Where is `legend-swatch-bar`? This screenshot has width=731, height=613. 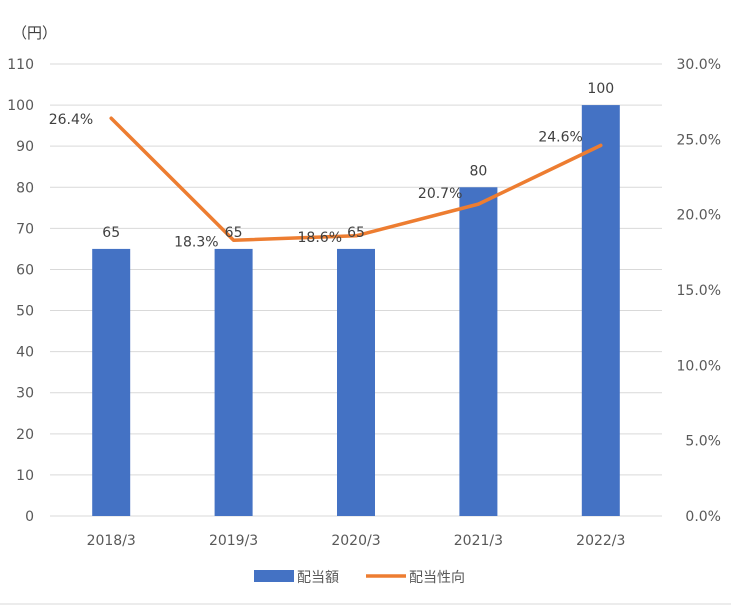
legend-swatch-bar is located at coordinates (274, 576).